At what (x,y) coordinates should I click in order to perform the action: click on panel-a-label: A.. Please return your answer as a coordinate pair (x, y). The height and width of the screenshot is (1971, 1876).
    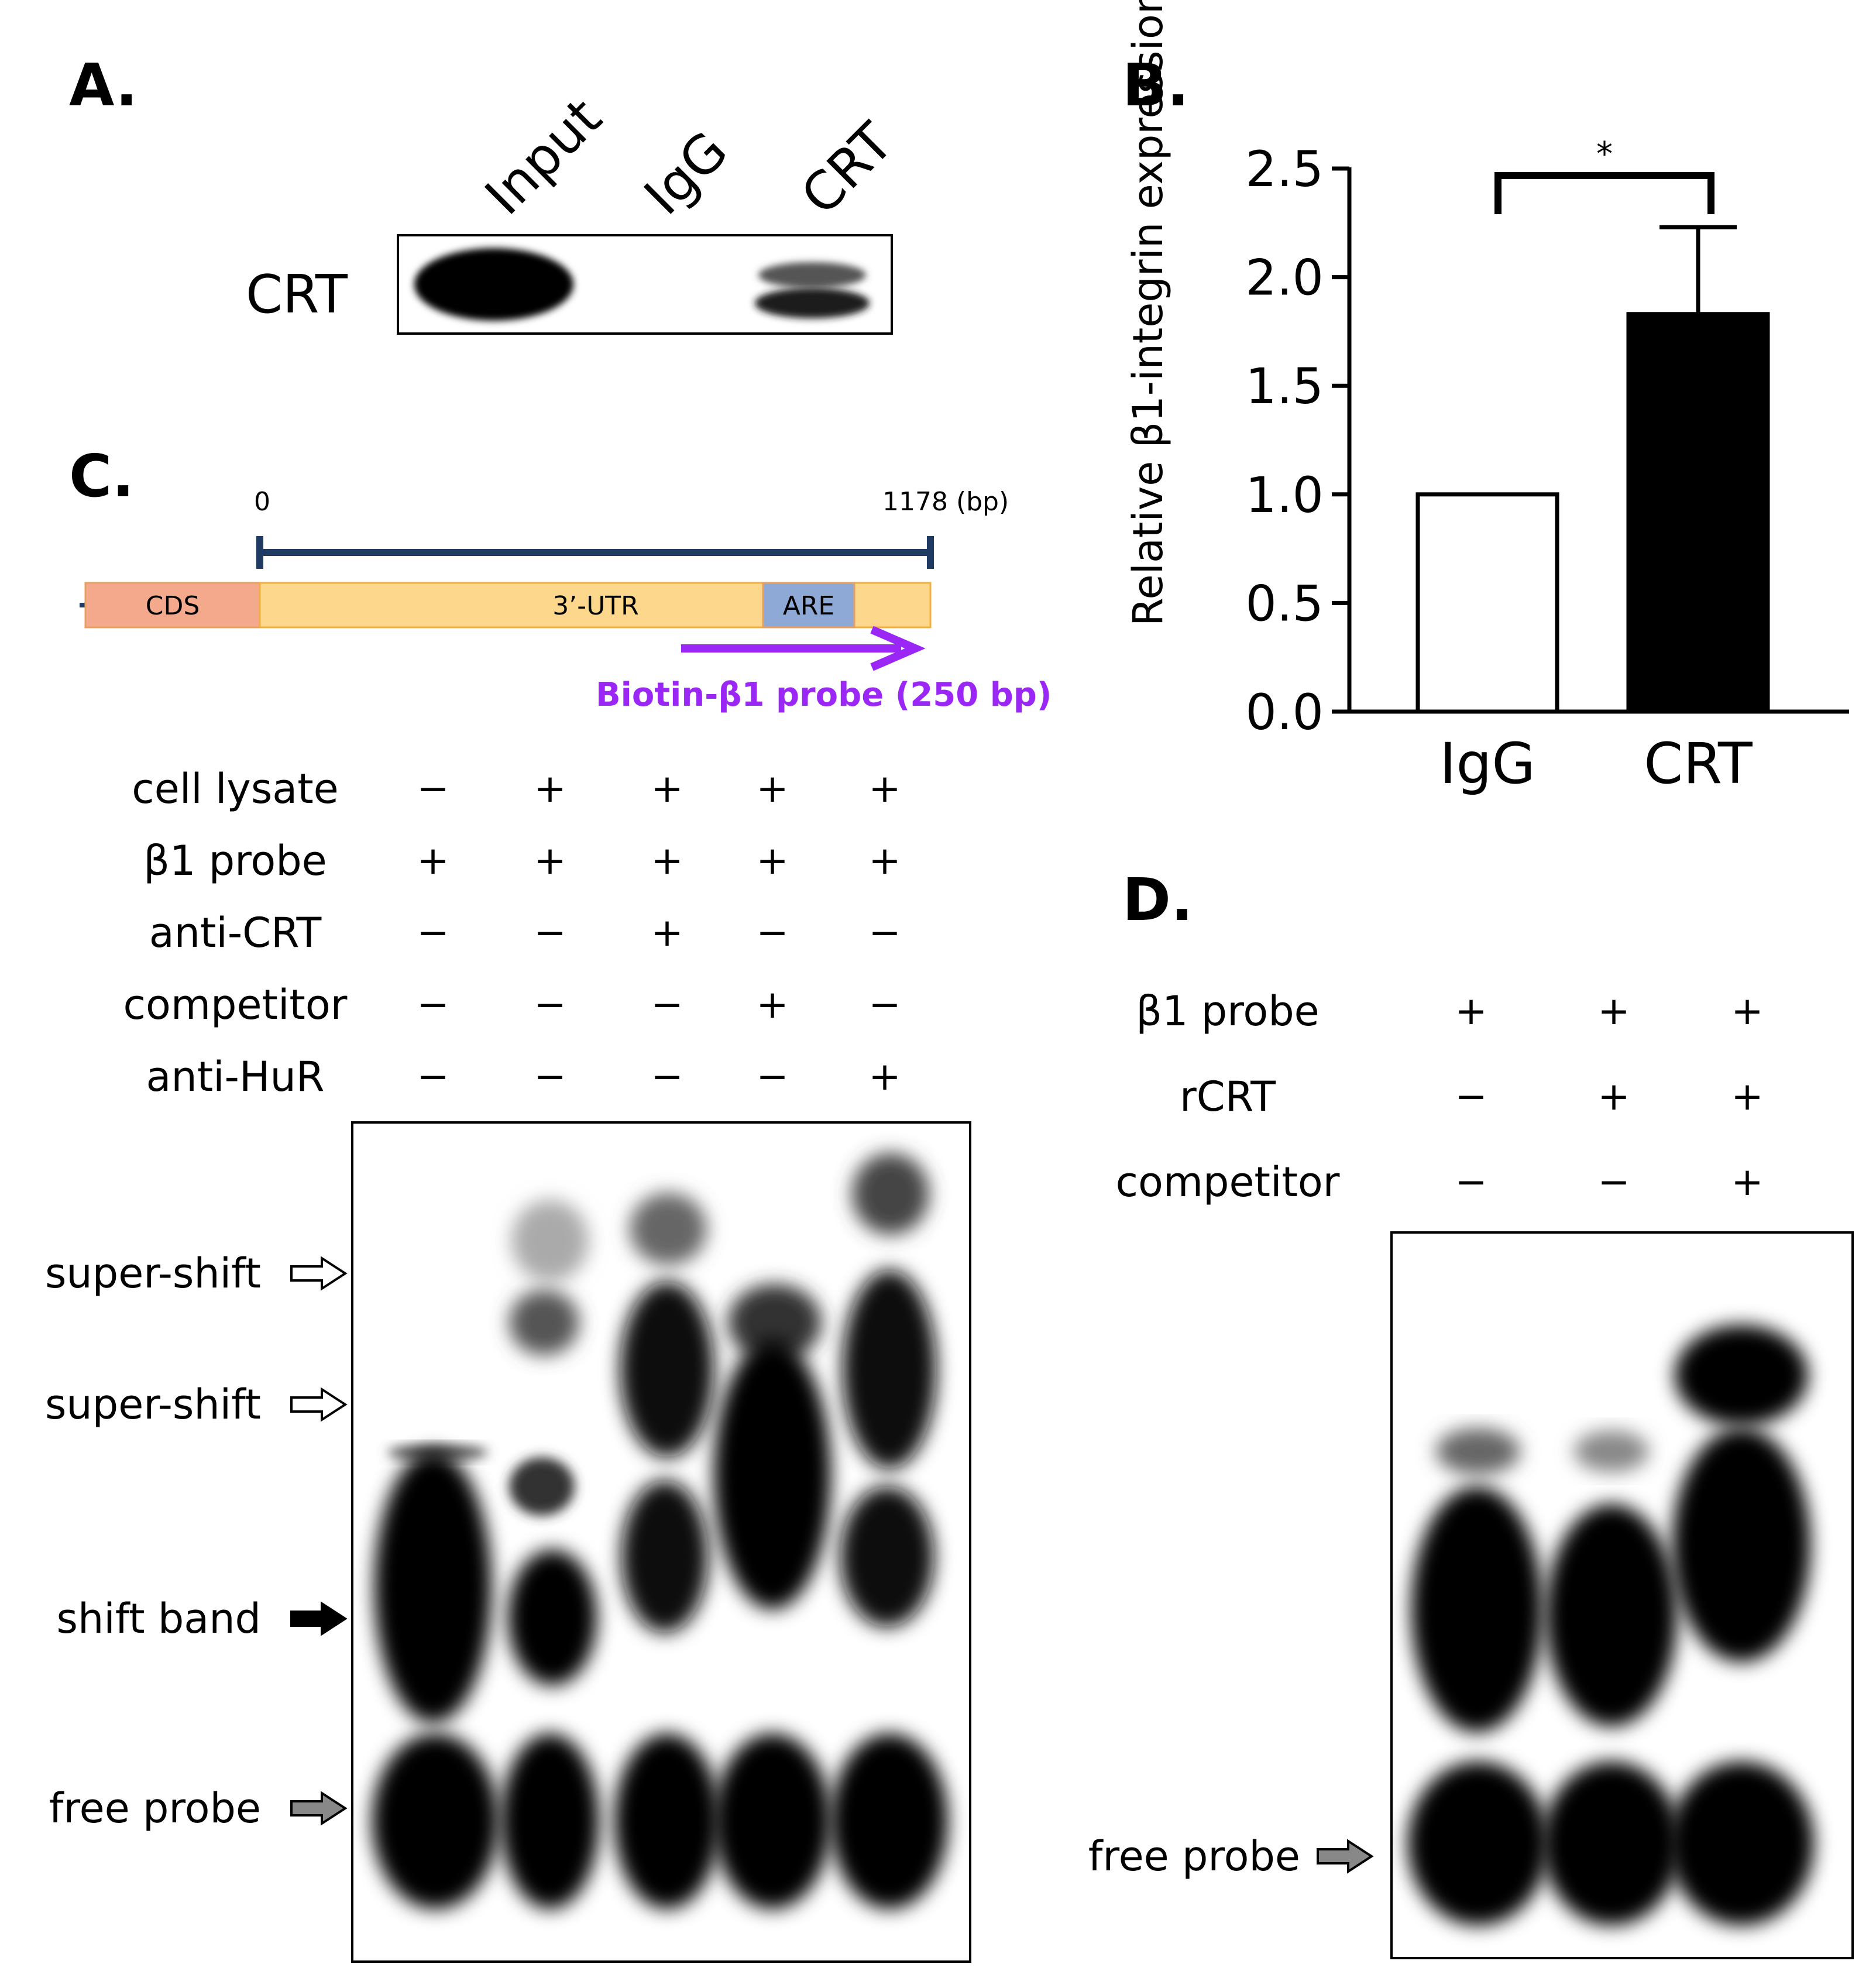
    Looking at the image, I should click on (103, 85).